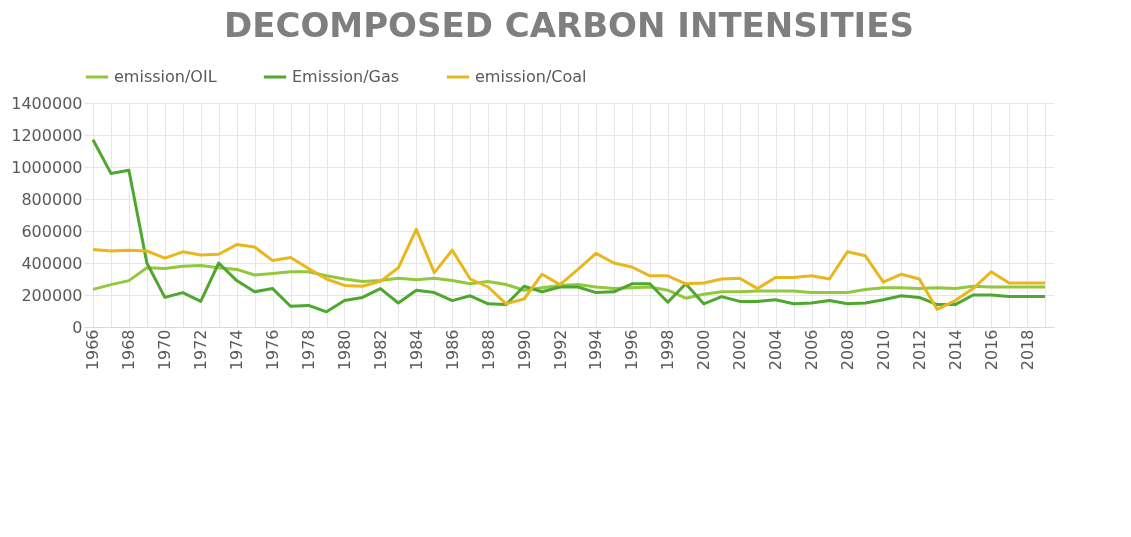 The image size is (1131, 537). I want to click on x-tick-label: 2004, so click(776, 350).